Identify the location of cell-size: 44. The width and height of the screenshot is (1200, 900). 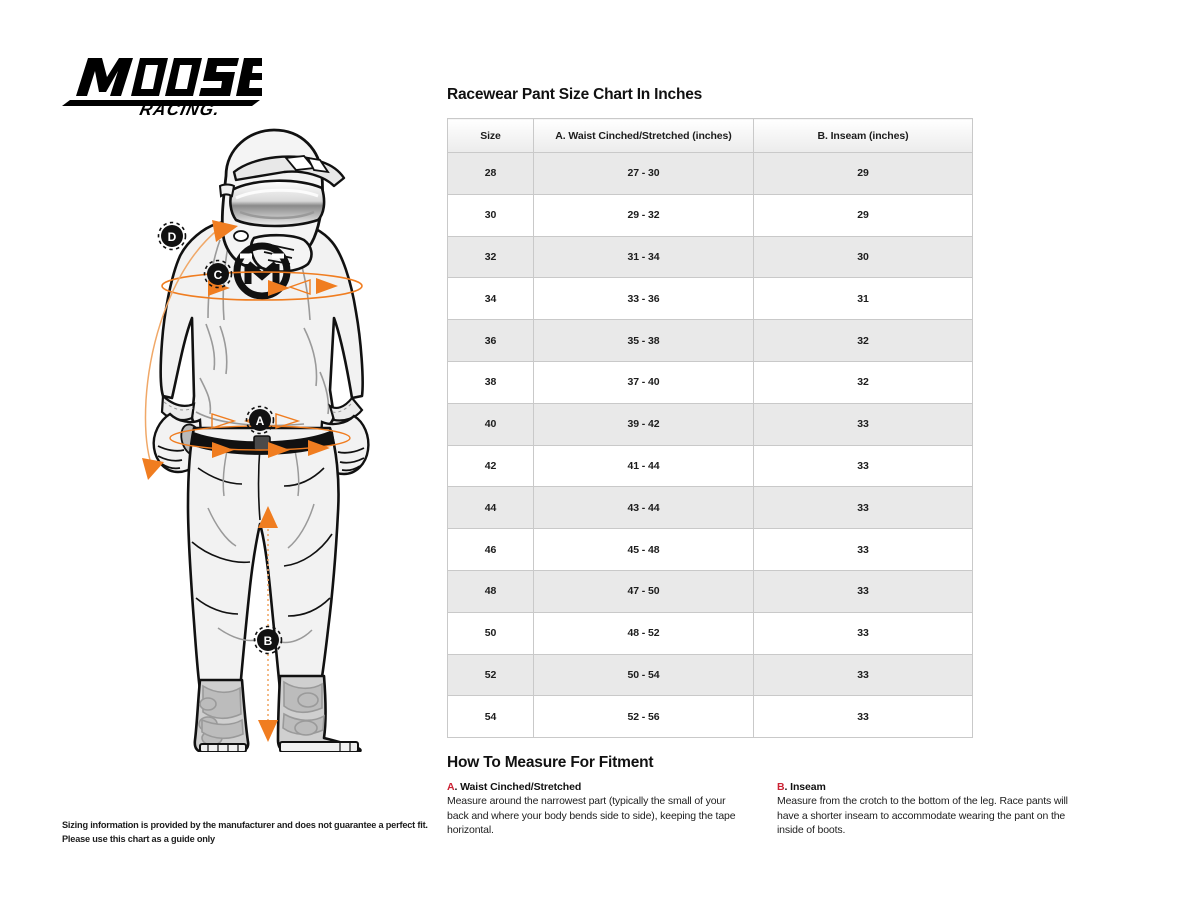
(490, 508).